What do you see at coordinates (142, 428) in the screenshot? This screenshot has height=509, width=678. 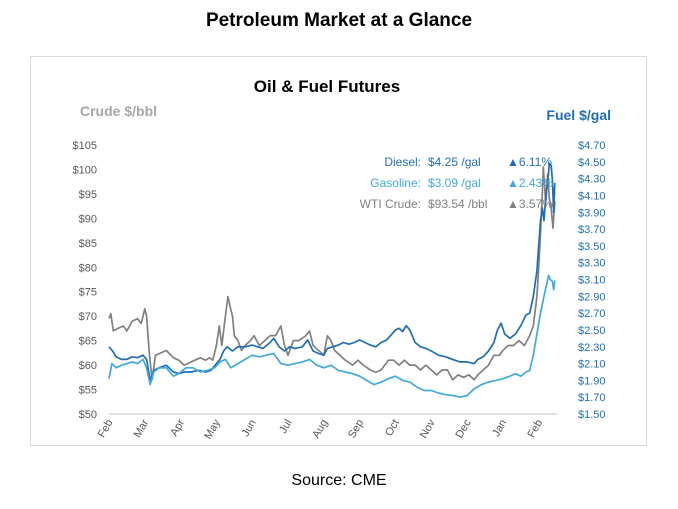 I see `x-tick-label: Mar` at bounding box center [142, 428].